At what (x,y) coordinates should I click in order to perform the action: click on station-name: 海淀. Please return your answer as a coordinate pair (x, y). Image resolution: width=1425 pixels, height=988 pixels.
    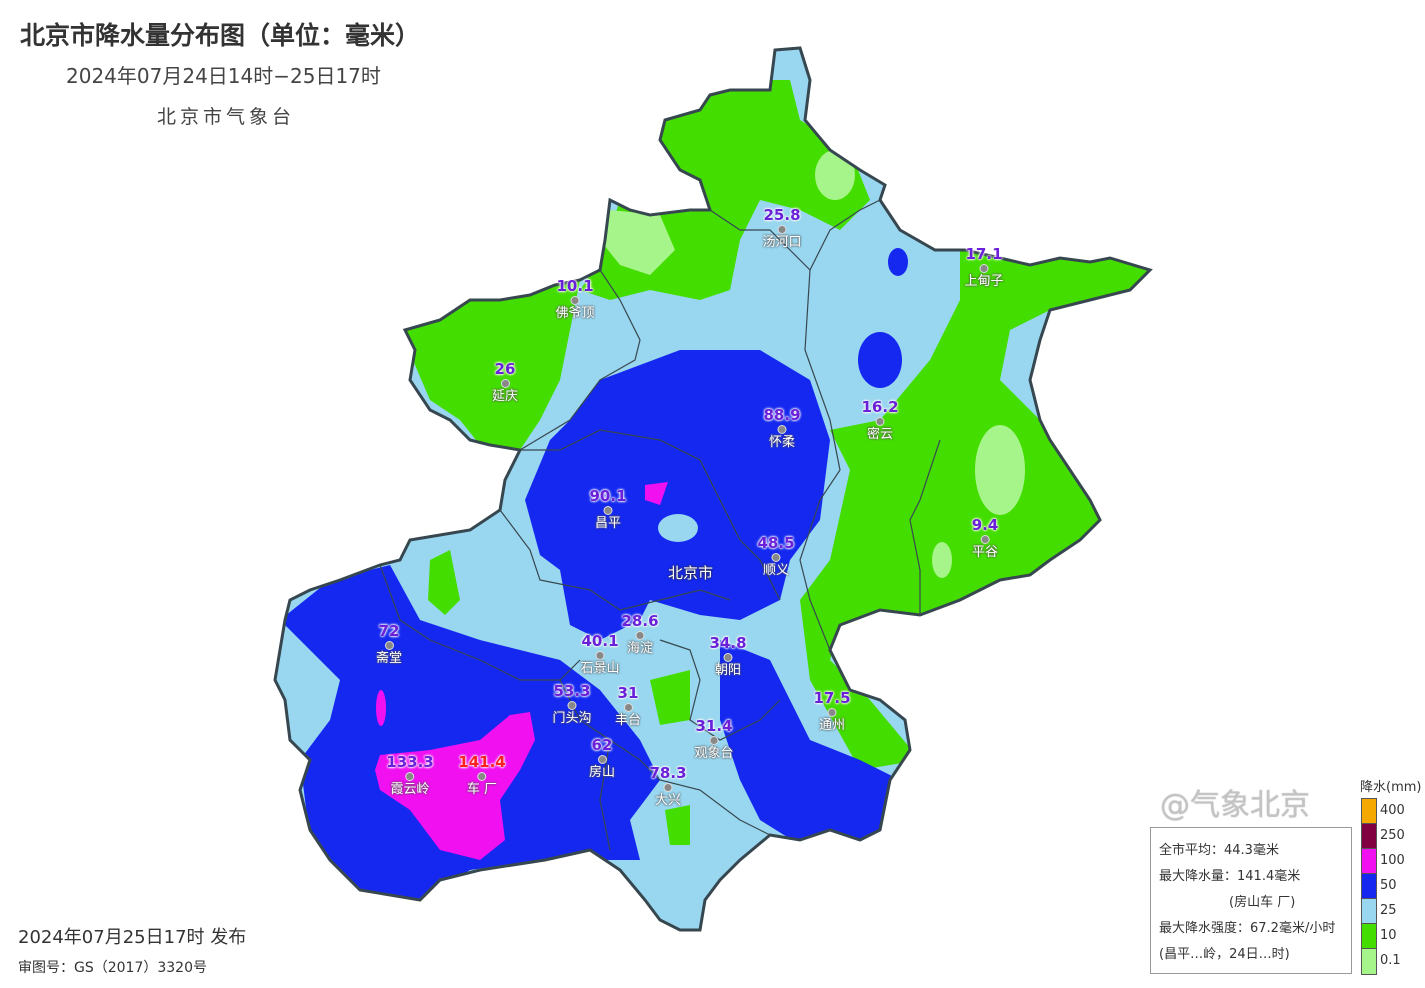
    Looking at the image, I should click on (640, 648).